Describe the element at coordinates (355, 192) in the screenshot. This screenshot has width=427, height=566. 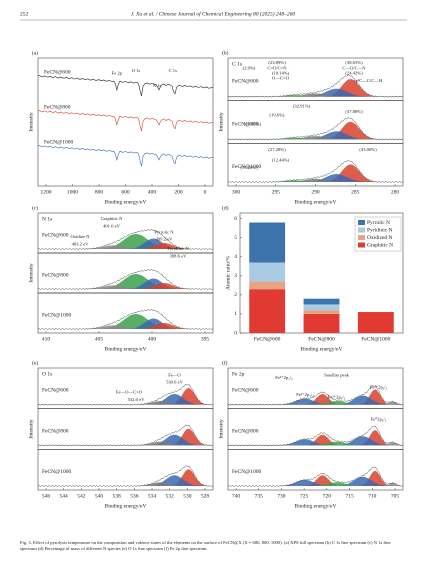
I see `x-tick-label: 285` at that location.